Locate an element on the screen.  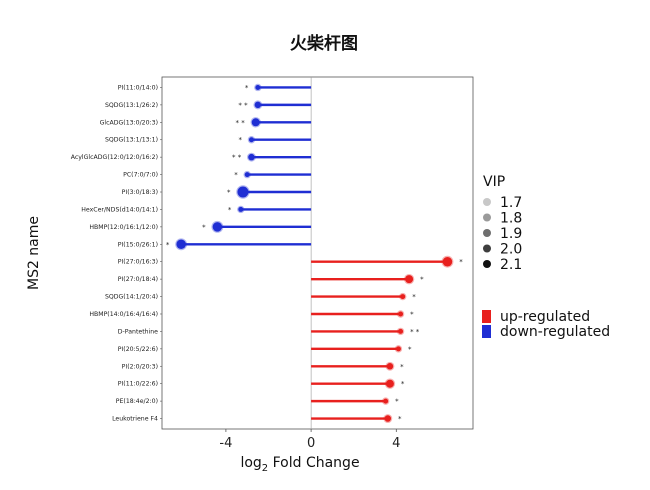
vip-legend: VIP 1.71.81.92.02.1 is located at coordinates (502, 223).